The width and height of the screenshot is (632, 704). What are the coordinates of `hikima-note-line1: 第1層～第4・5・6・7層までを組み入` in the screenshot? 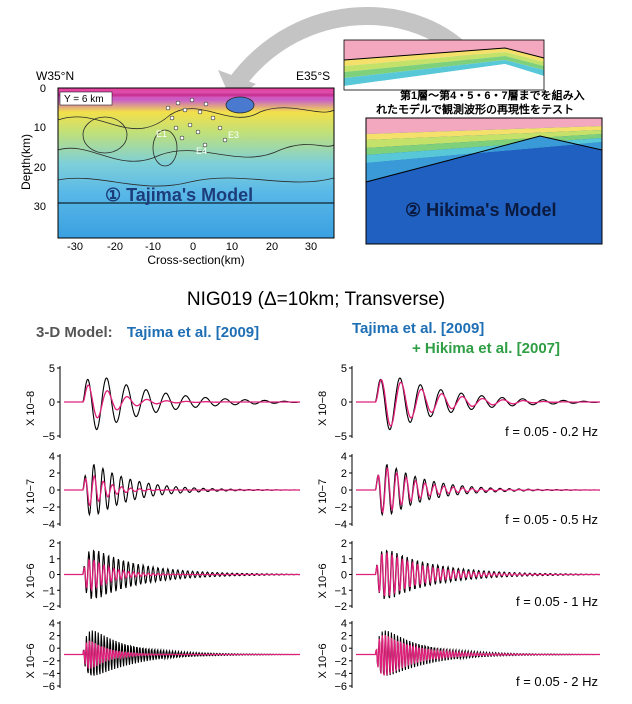 It's located at (492, 95).